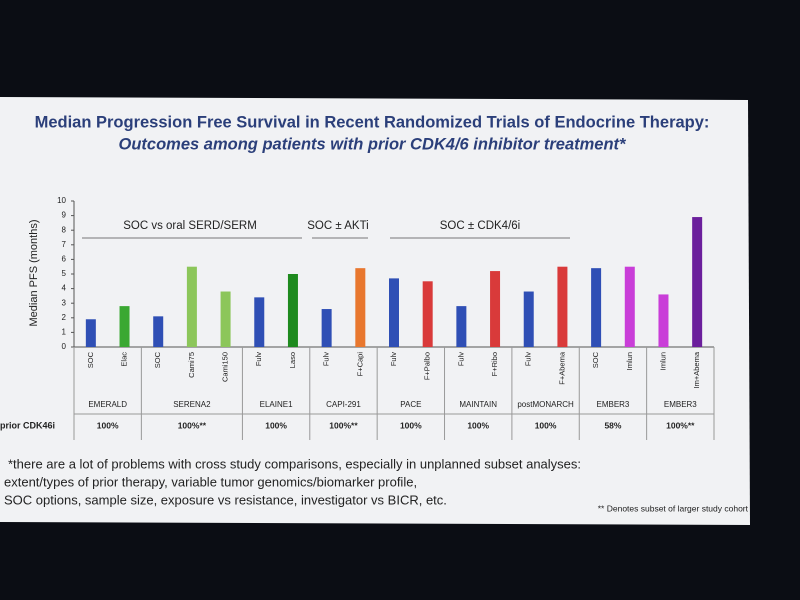  What do you see at coordinates (494, 364) in the screenshot?
I see `x-tick-label: F+Ribo` at bounding box center [494, 364].